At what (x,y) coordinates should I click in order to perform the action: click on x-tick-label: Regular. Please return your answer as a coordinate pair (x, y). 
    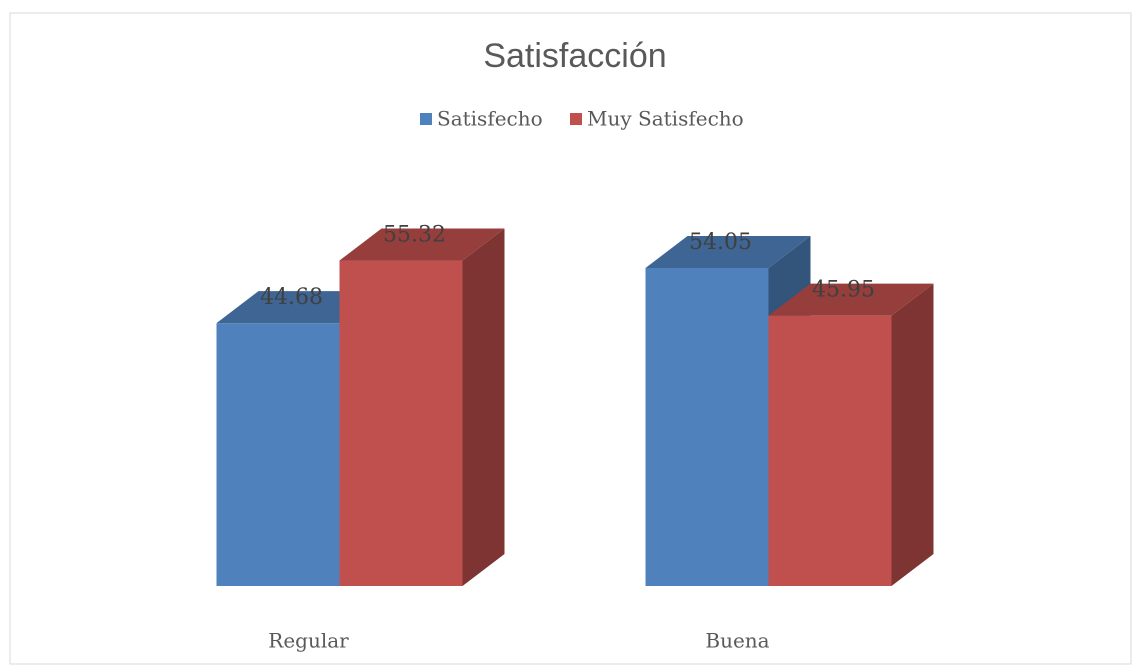
    Looking at the image, I should click on (308, 641).